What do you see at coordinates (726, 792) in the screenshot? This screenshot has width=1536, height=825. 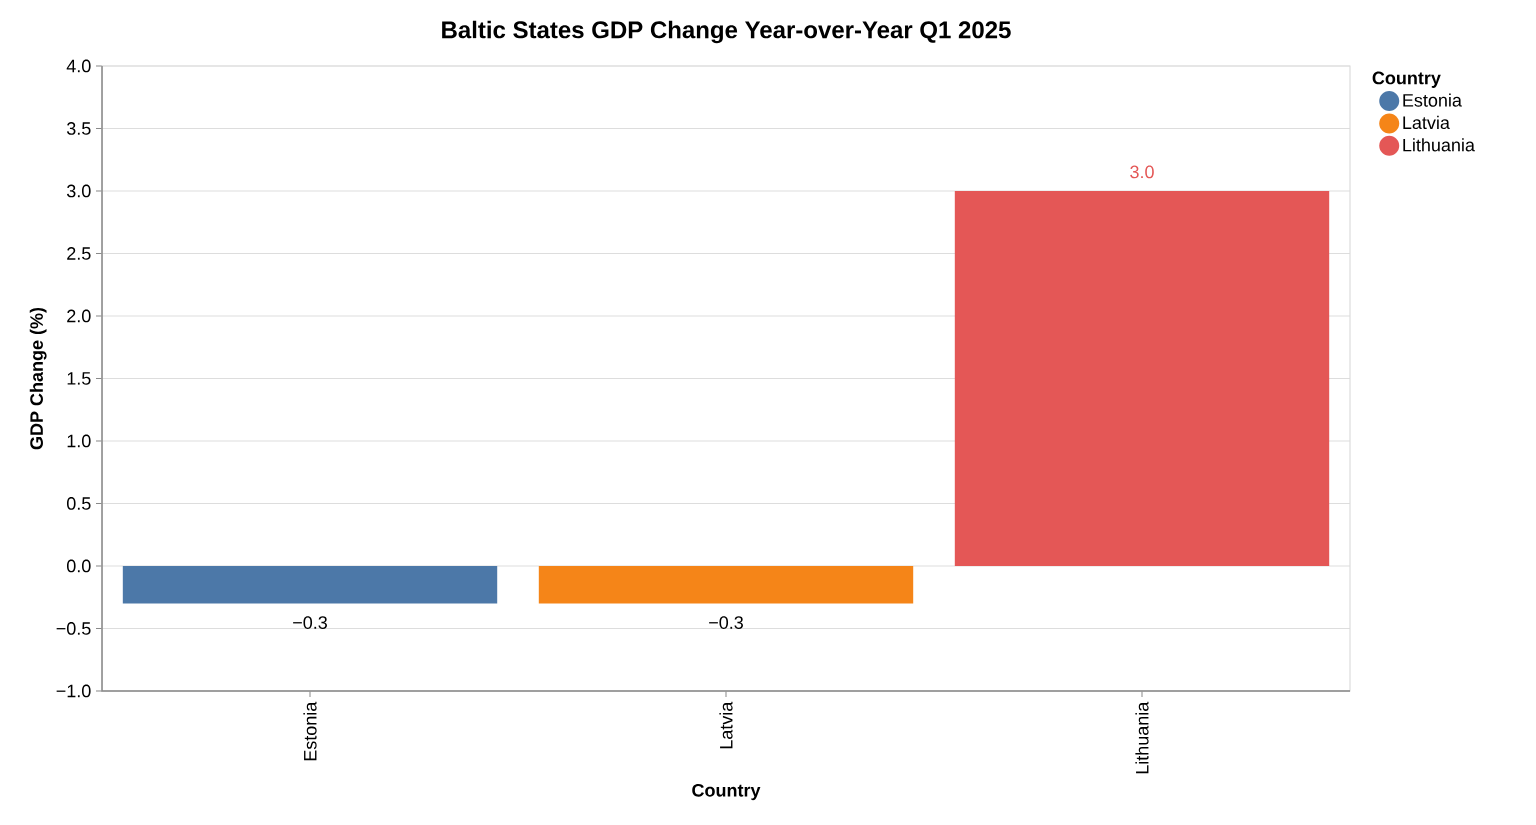 I see `x-axis-title: Country` at bounding box center [726, 792].